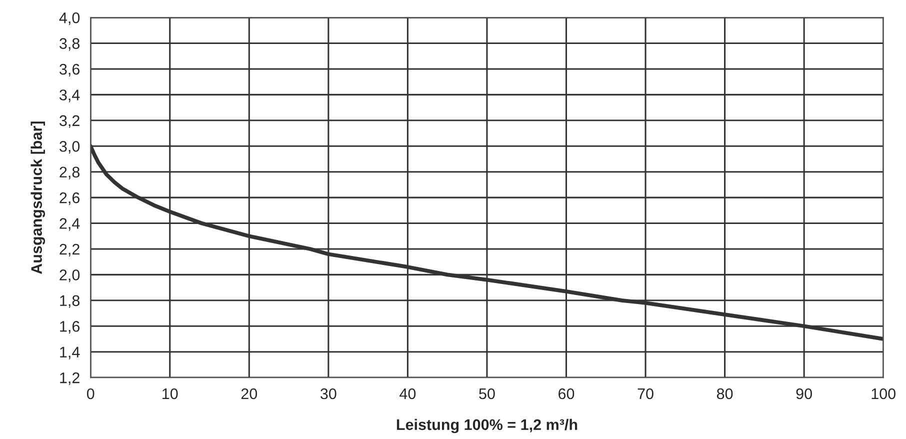  I want to click on x-tick-label: 80, so click(724, 394).